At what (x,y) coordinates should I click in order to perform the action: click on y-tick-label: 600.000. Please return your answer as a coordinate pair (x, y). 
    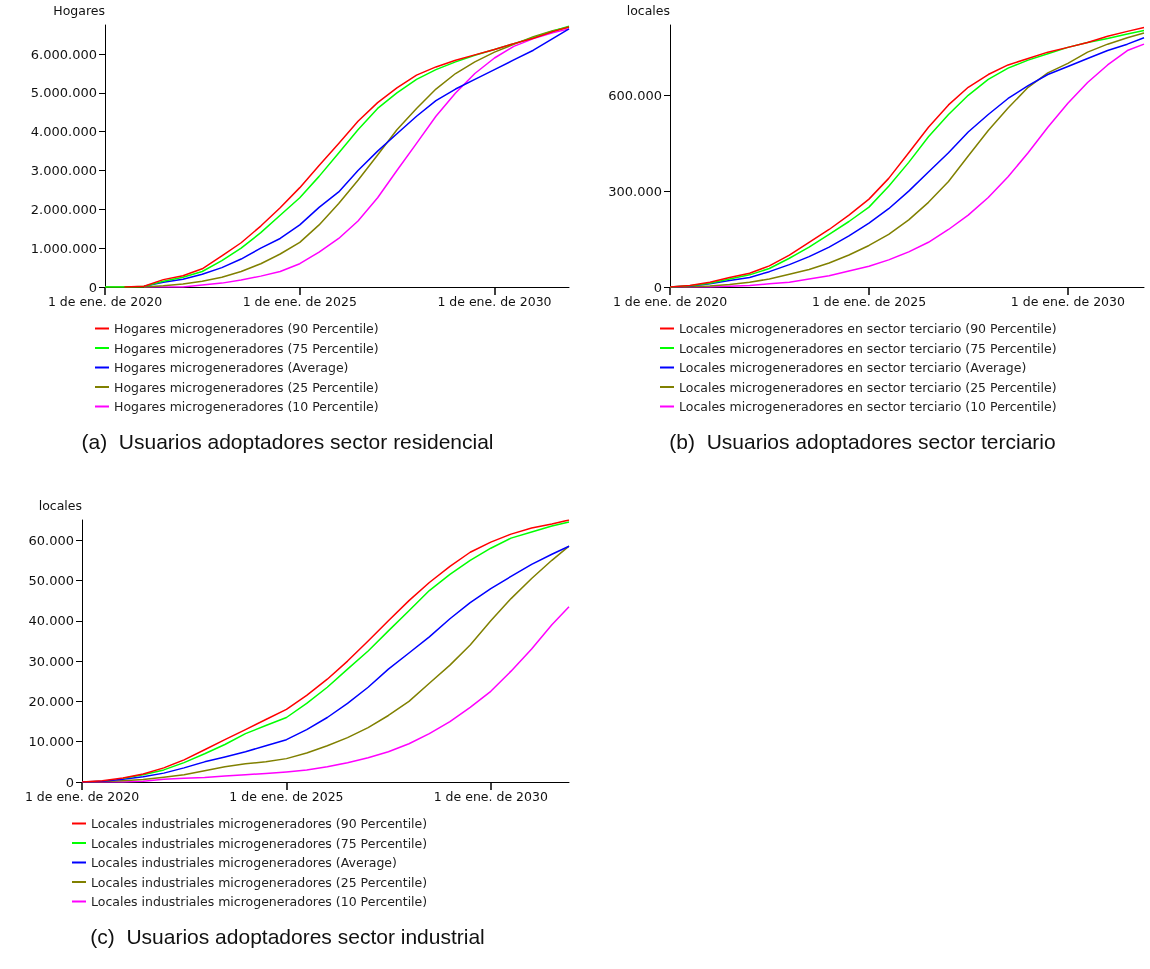
    Looking at the image, I should click on (635, 95).